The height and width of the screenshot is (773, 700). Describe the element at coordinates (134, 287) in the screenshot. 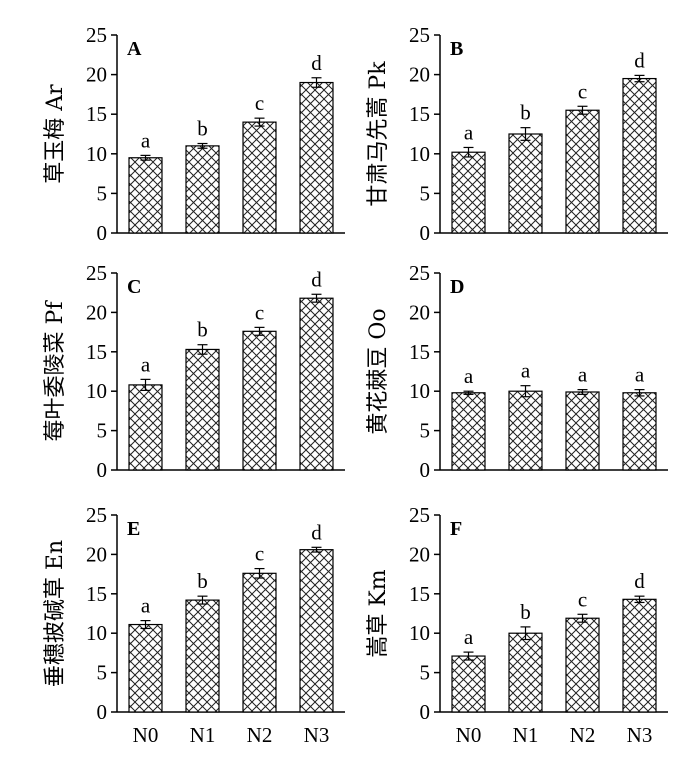

I see `panel-letter: C` at that location.